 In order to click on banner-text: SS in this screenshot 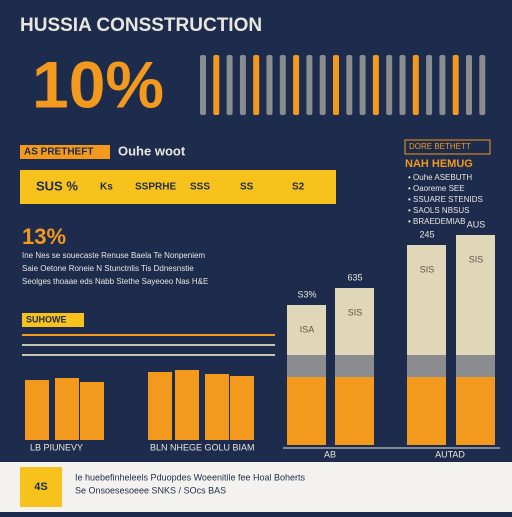, I will do `click(247, 187)`.